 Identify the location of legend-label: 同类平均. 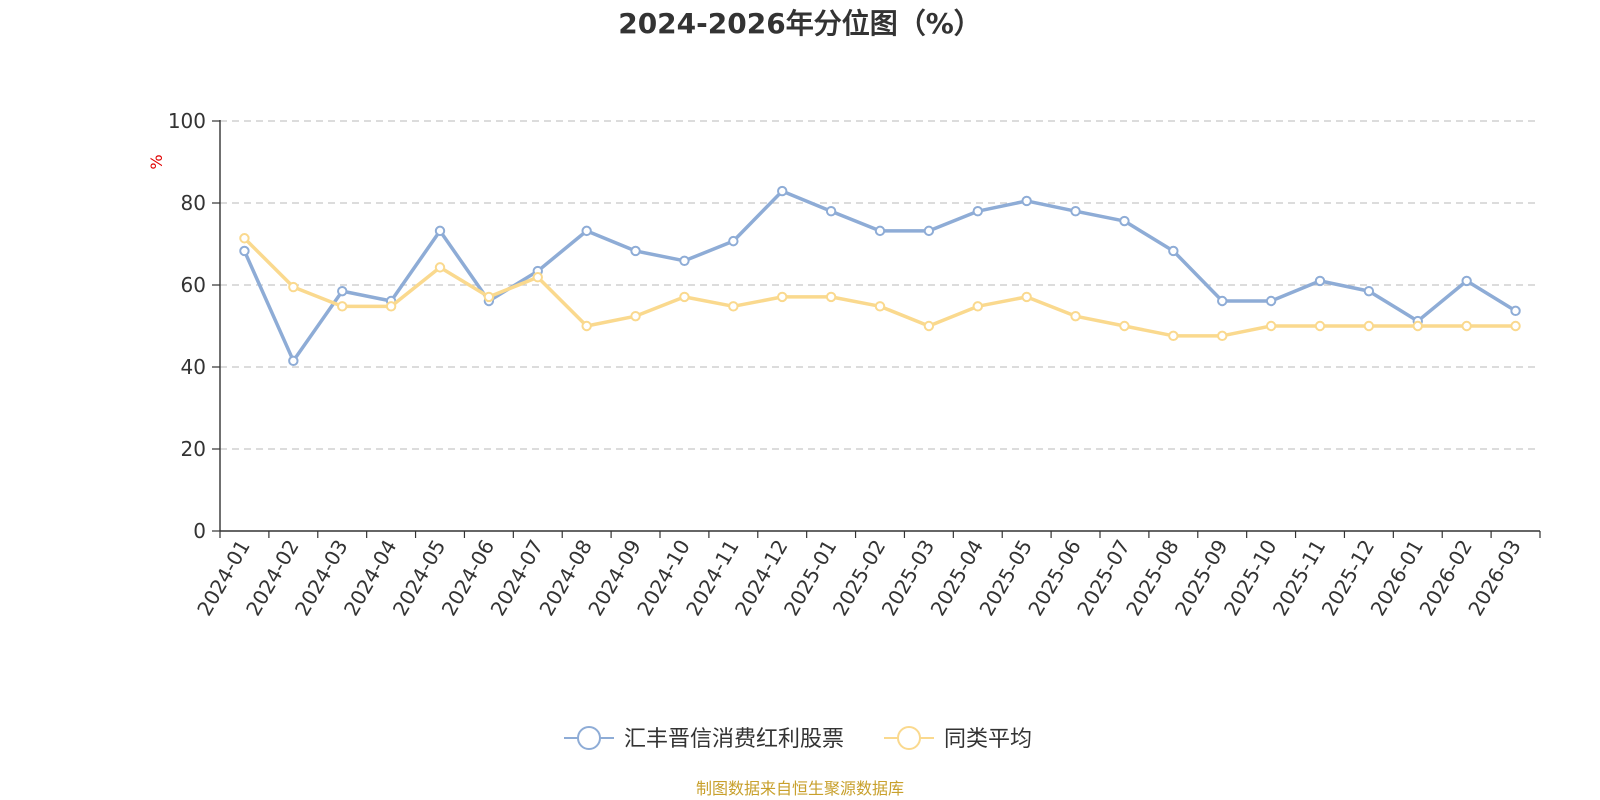
(988, 739).